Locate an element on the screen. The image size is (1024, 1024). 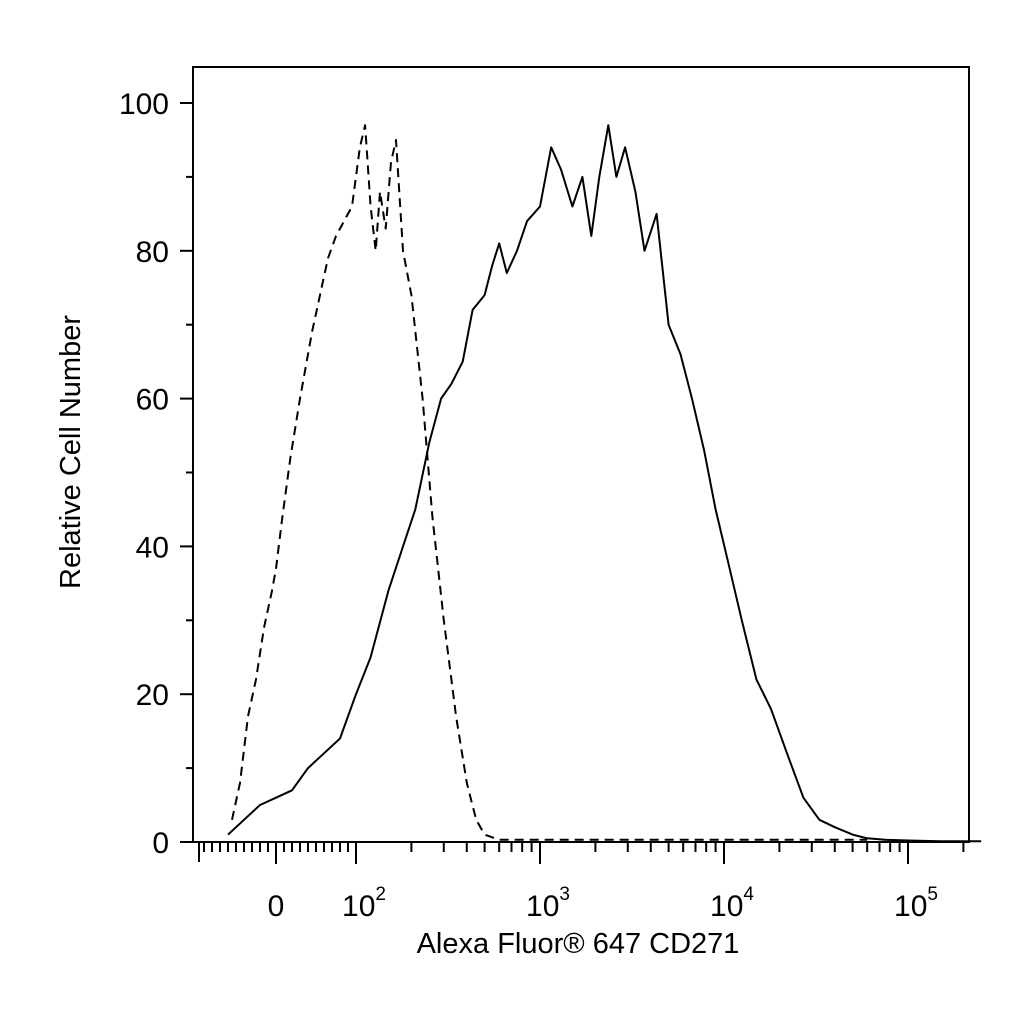
y-tick-label: 80 is located at coordinates (152, 252).